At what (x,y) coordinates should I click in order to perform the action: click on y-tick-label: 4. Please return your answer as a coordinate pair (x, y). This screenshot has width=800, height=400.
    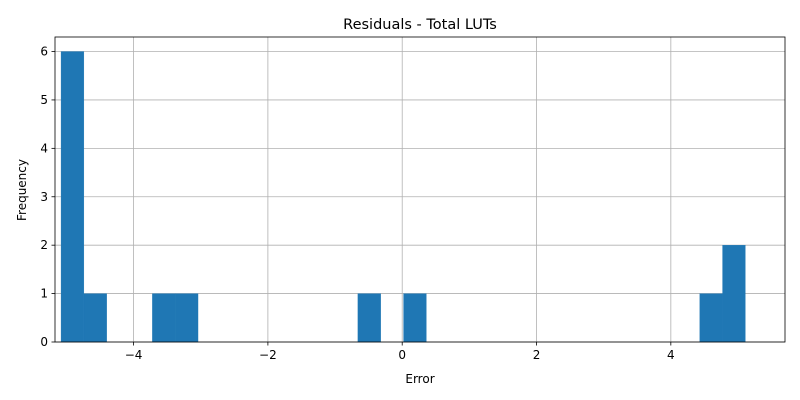
    Looking at the image, I should click on (44, 148).